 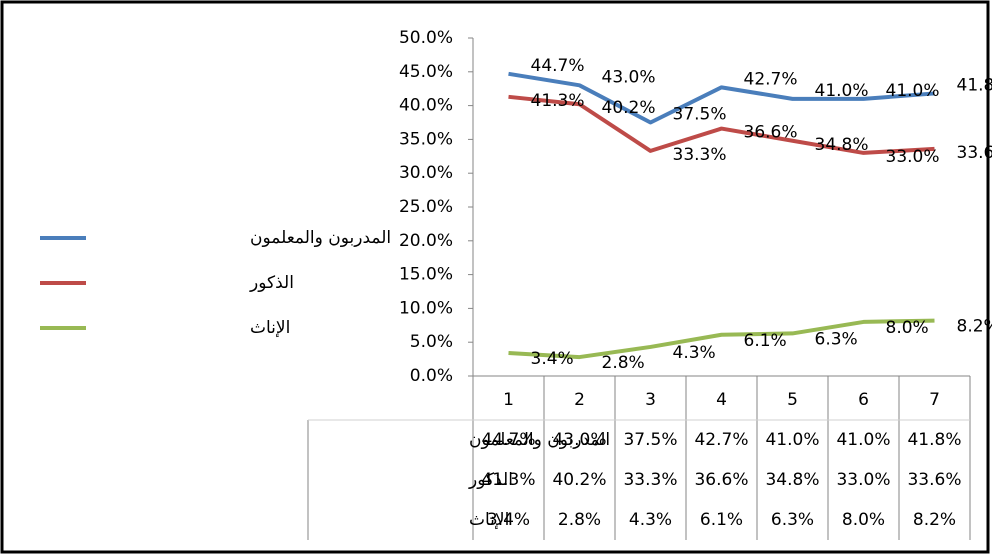 I want to click on x-tick-label: 1, so click(x=508, y=400).